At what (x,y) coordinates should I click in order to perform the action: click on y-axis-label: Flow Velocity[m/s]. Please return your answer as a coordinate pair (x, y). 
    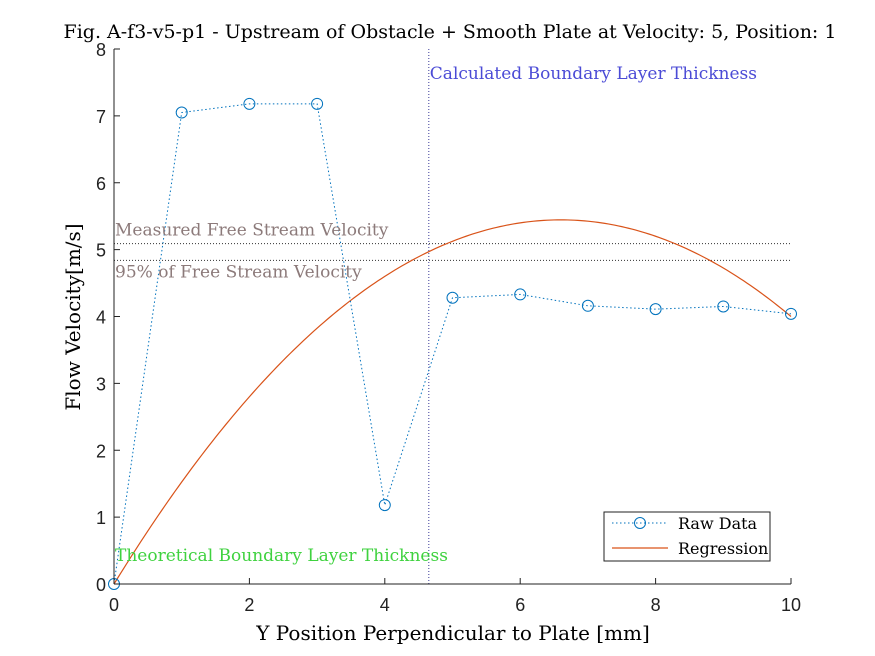
    Looking at the image, I should click on (73, 316).